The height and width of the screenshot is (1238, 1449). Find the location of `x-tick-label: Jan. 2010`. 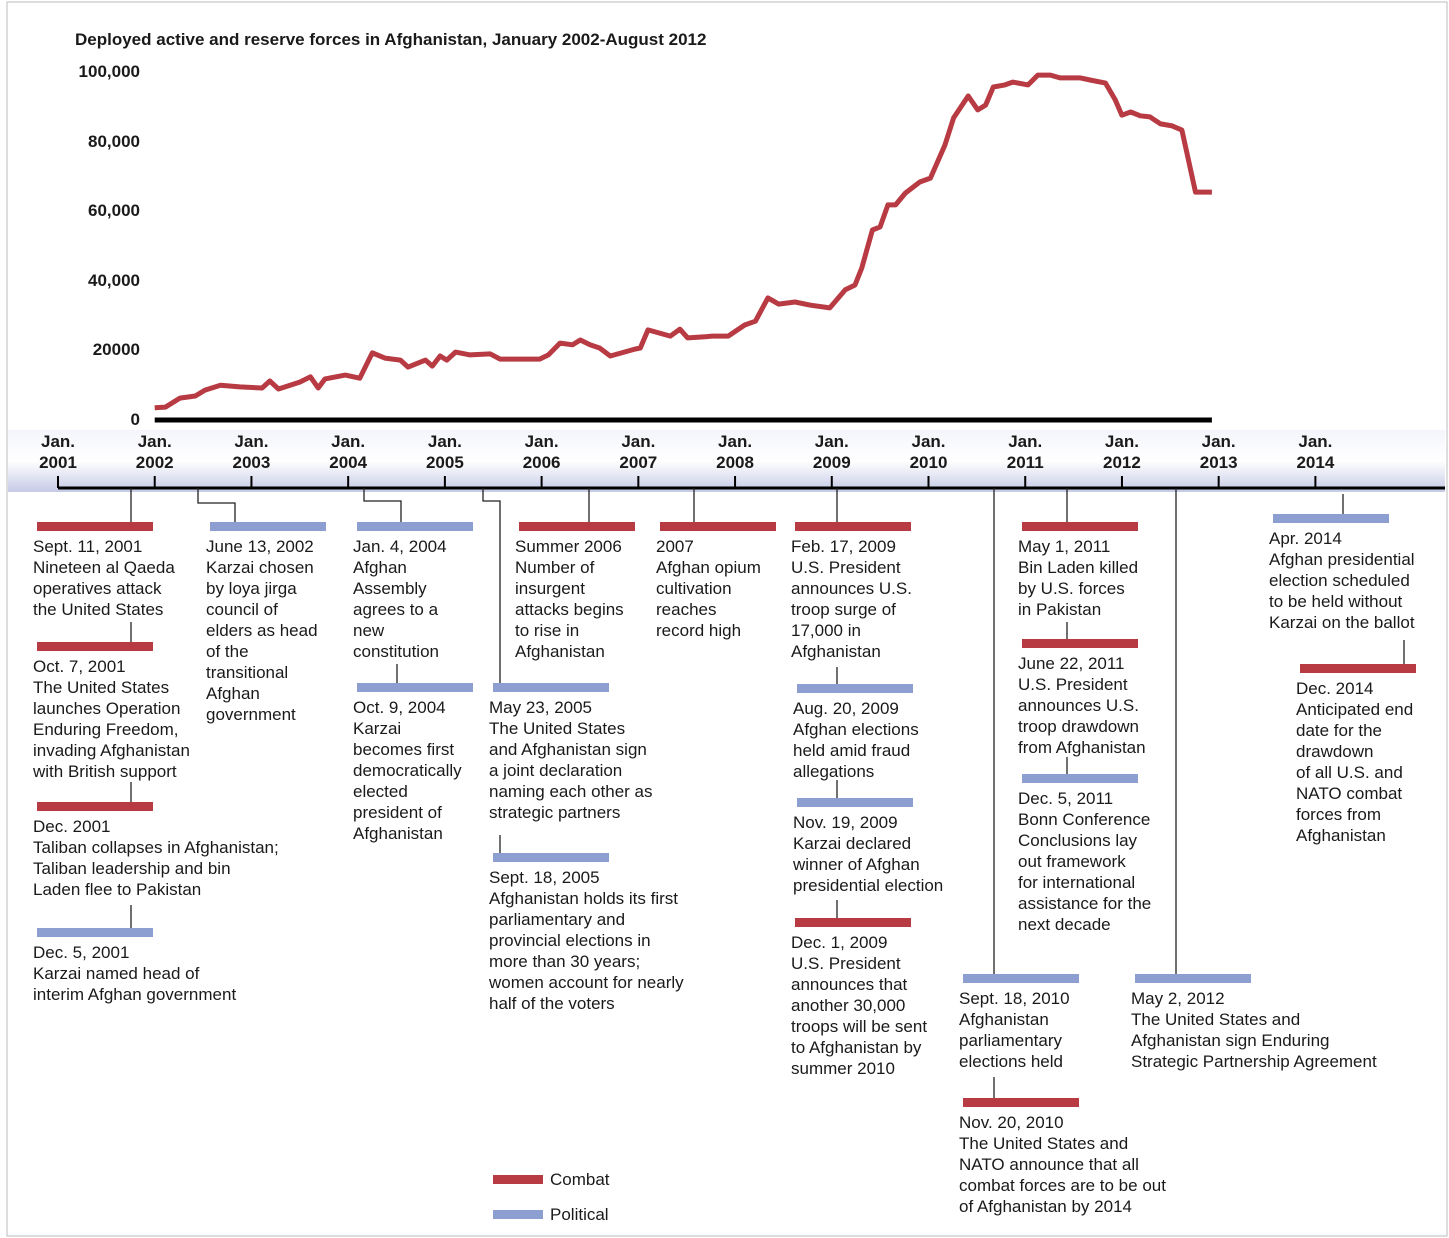

x-tick-label: Jan. 2010 is located at coordinates (928, 452).